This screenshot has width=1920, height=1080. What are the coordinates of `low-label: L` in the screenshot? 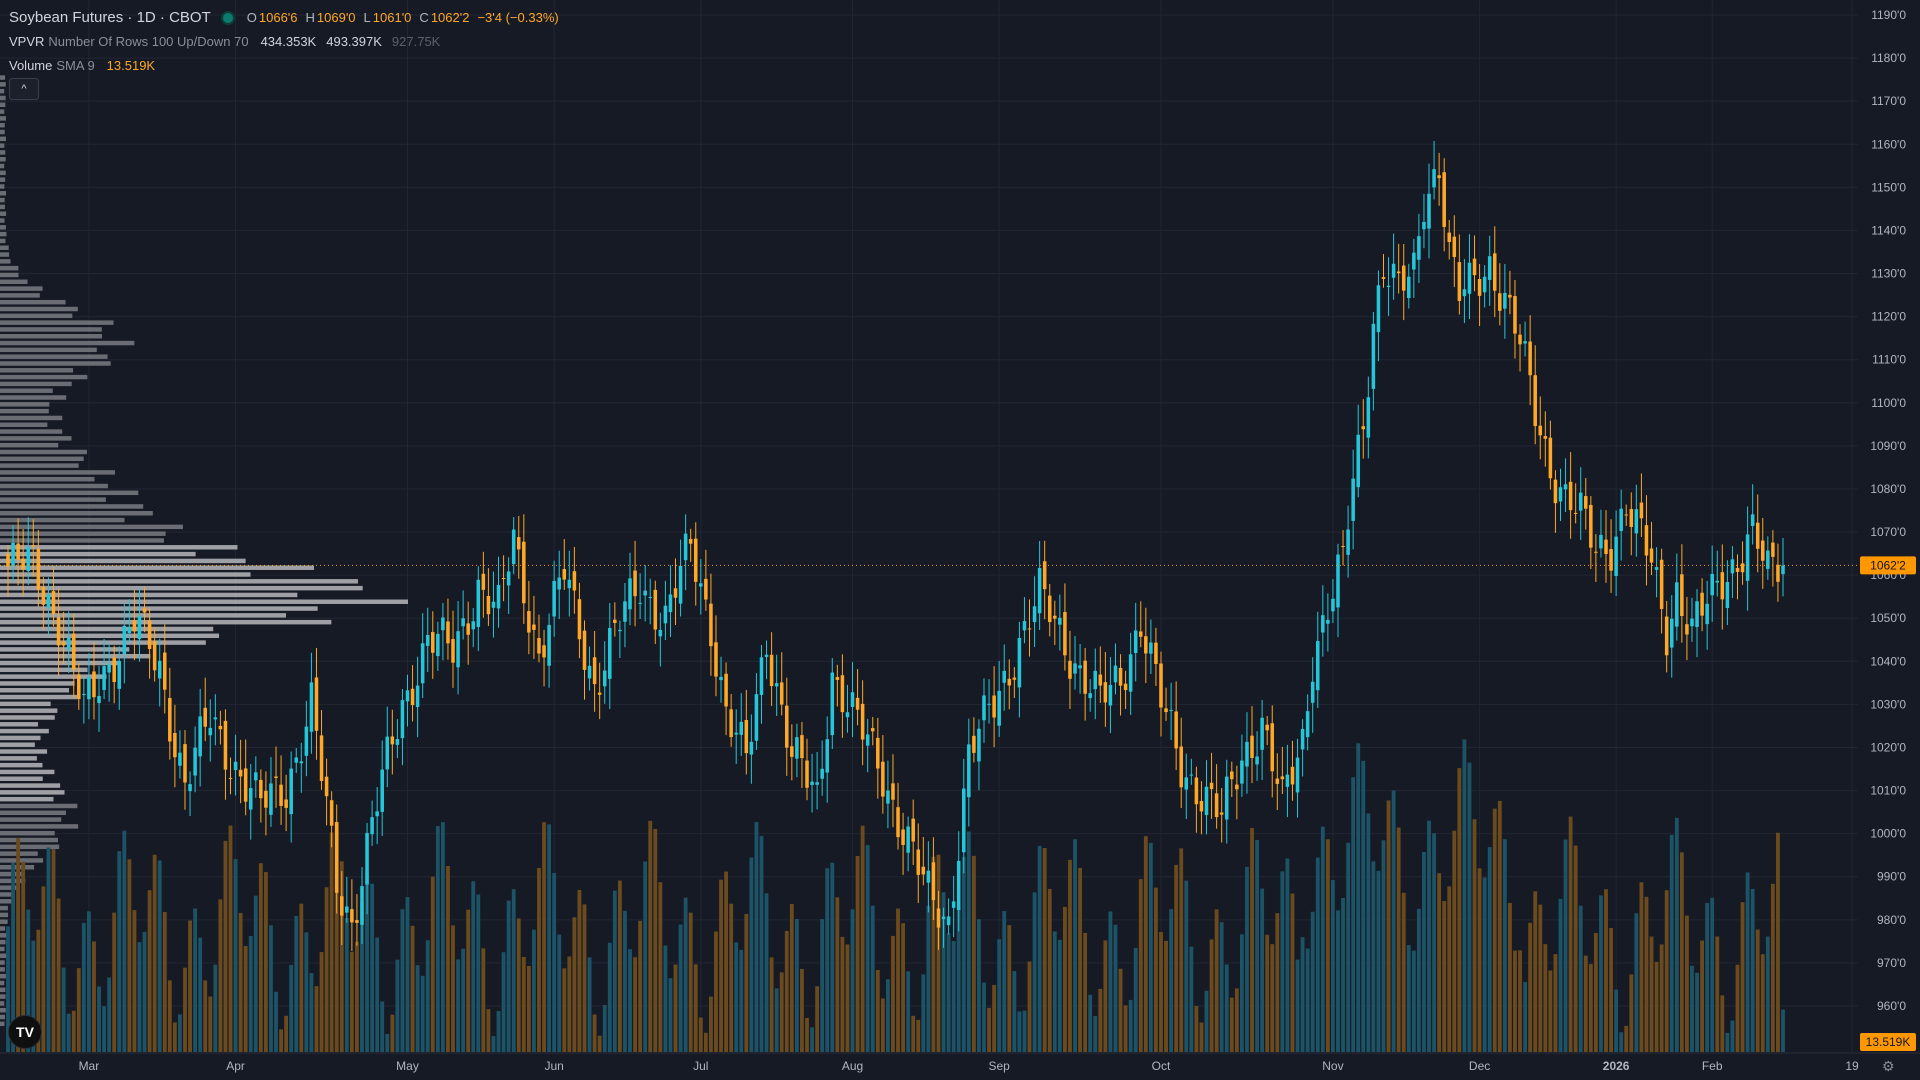 It's located at (367, 17).